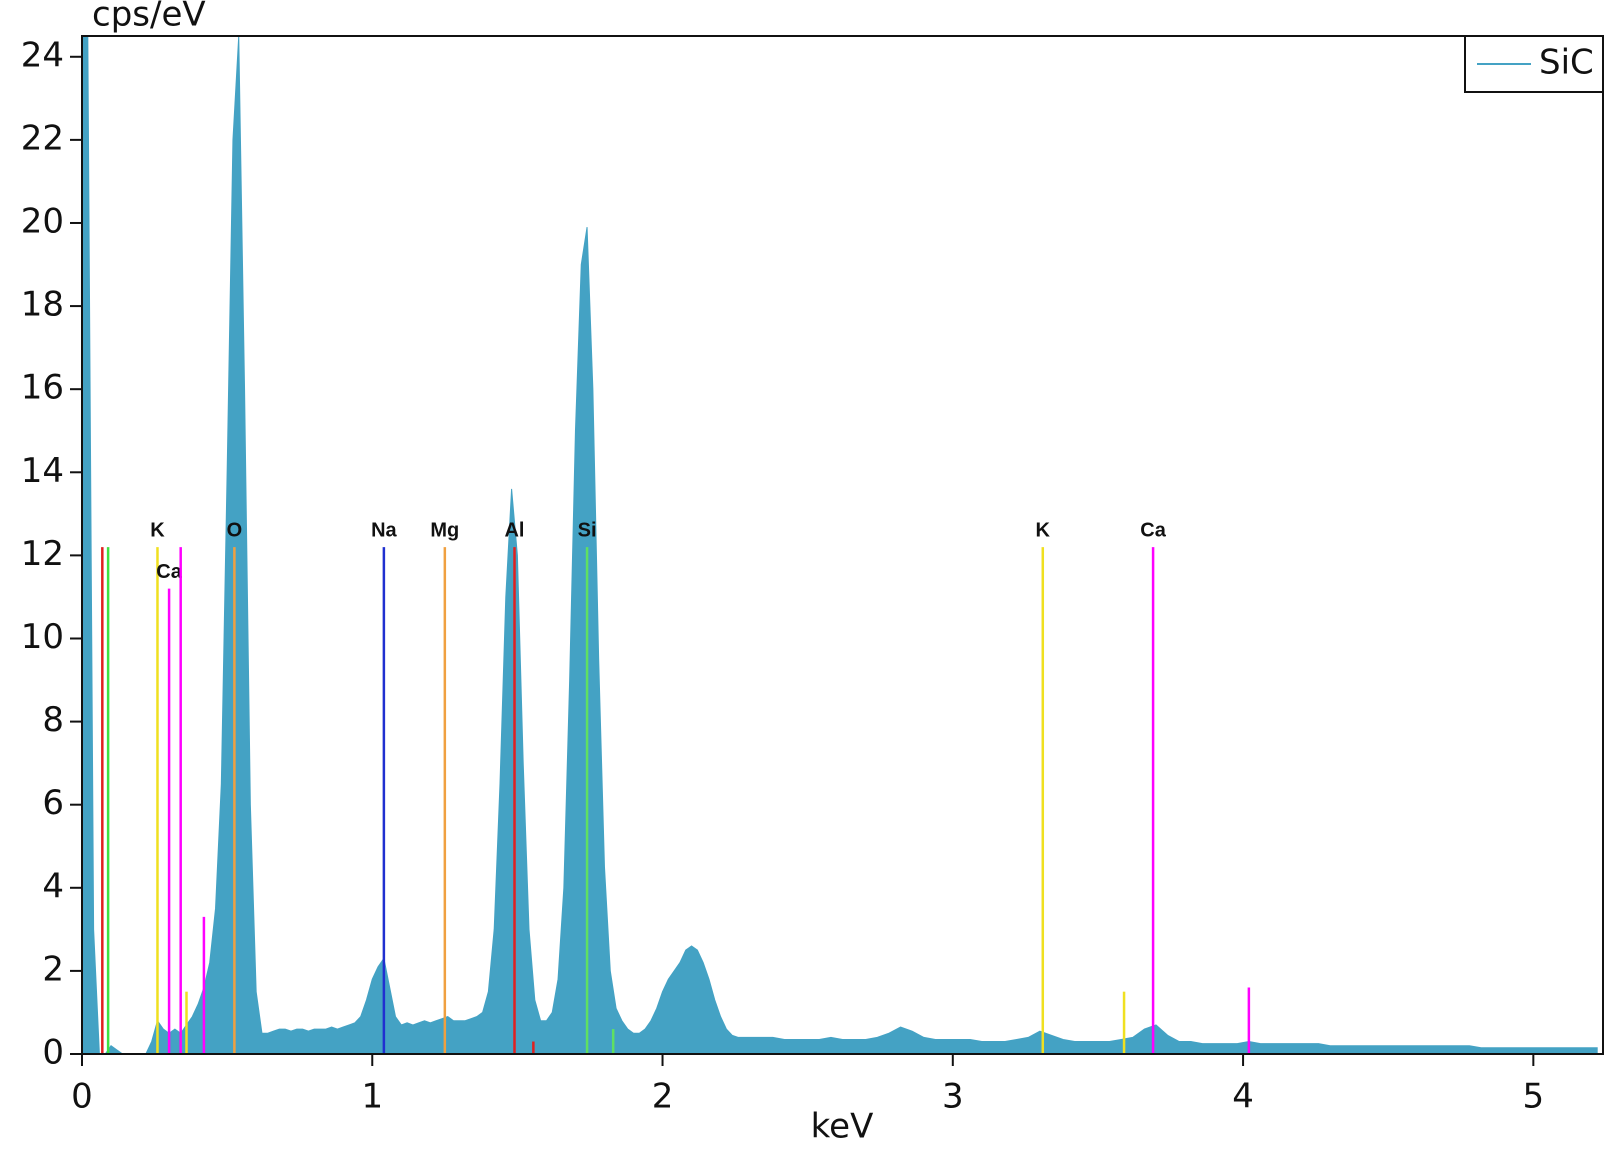 This screenshot has width=1614, height=1151. I want to click on x-tick-label: 2, so click(663, 1097).